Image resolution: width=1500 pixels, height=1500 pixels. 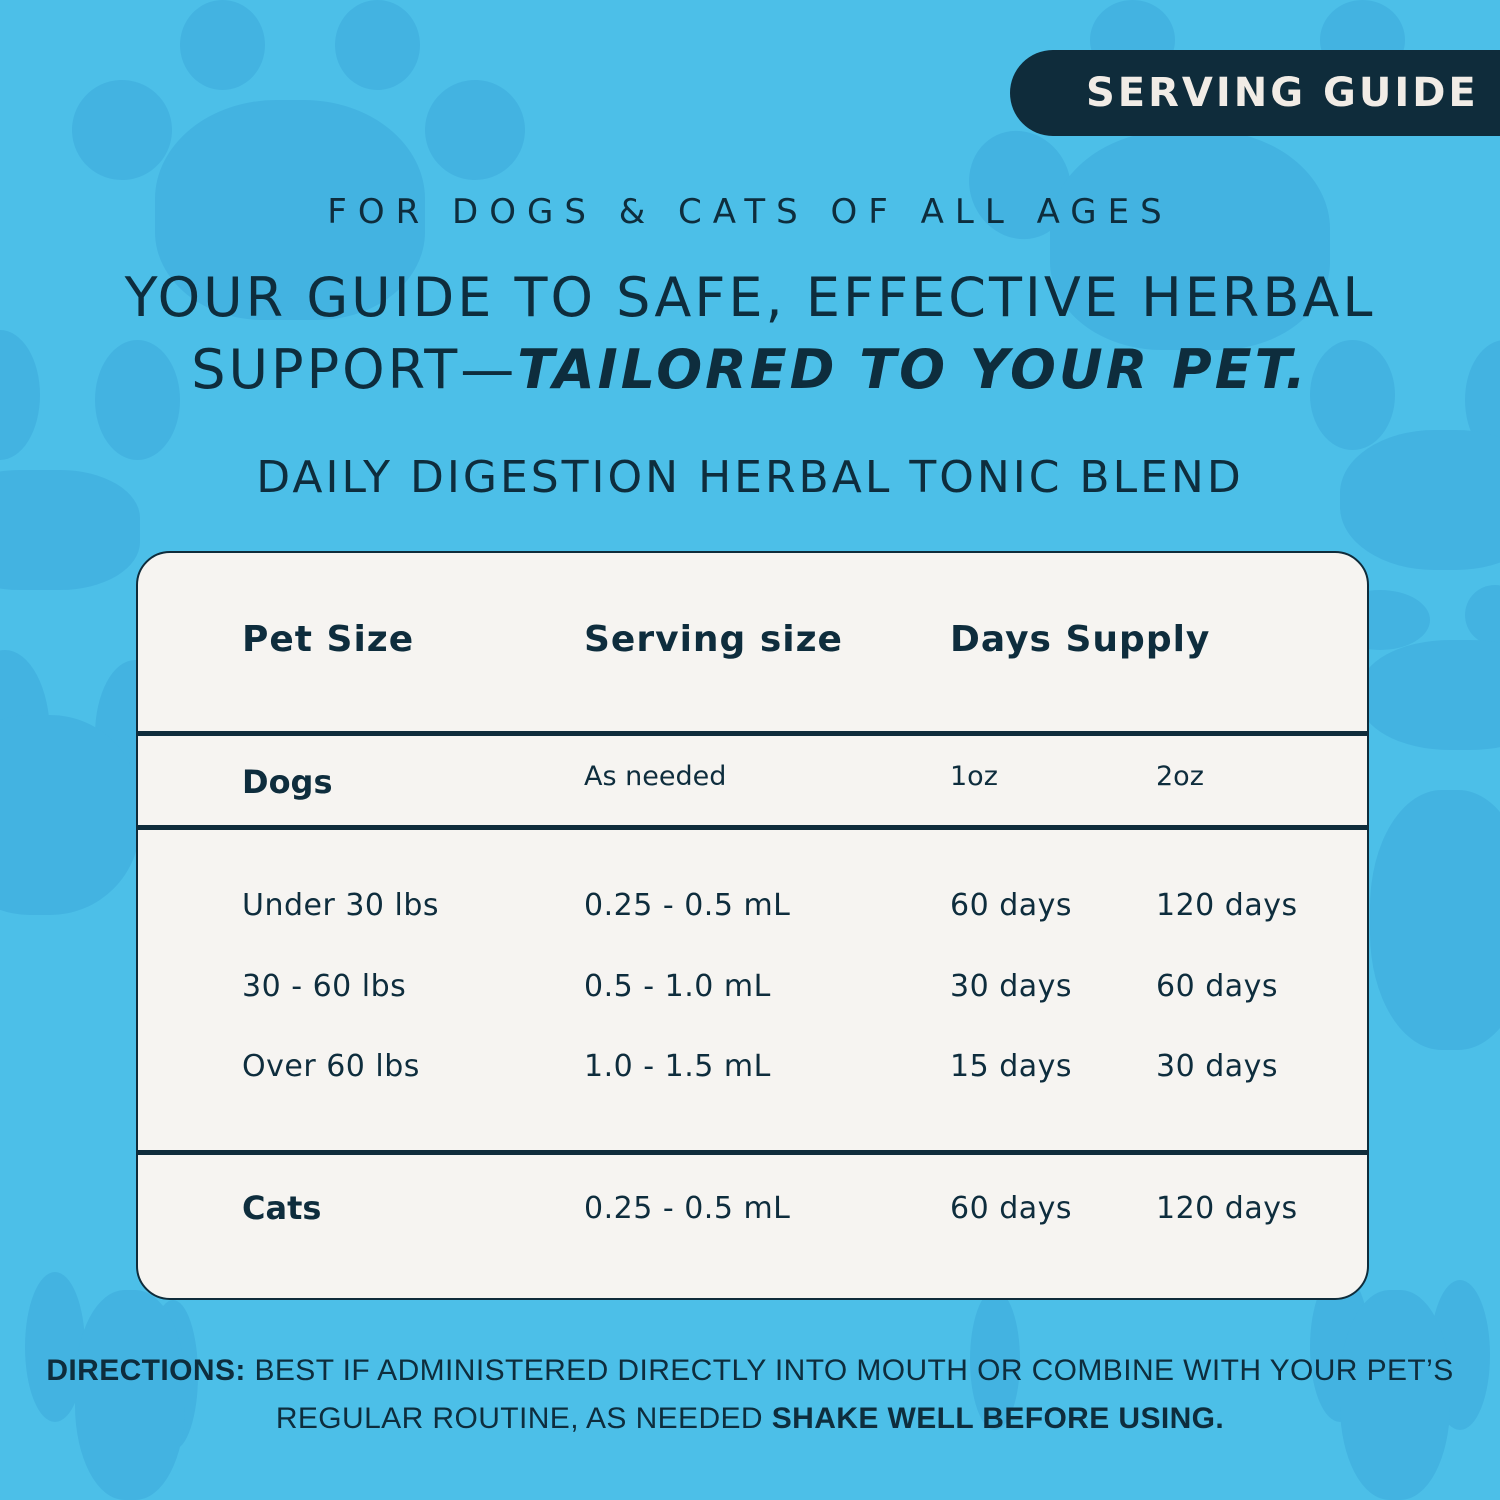 What do you see at coordinates (750, 477) in the screenshot?
I see `product-name: DAILY DIGESTION HERBAL TONIC BLEND` at bounding box center [750, 477].